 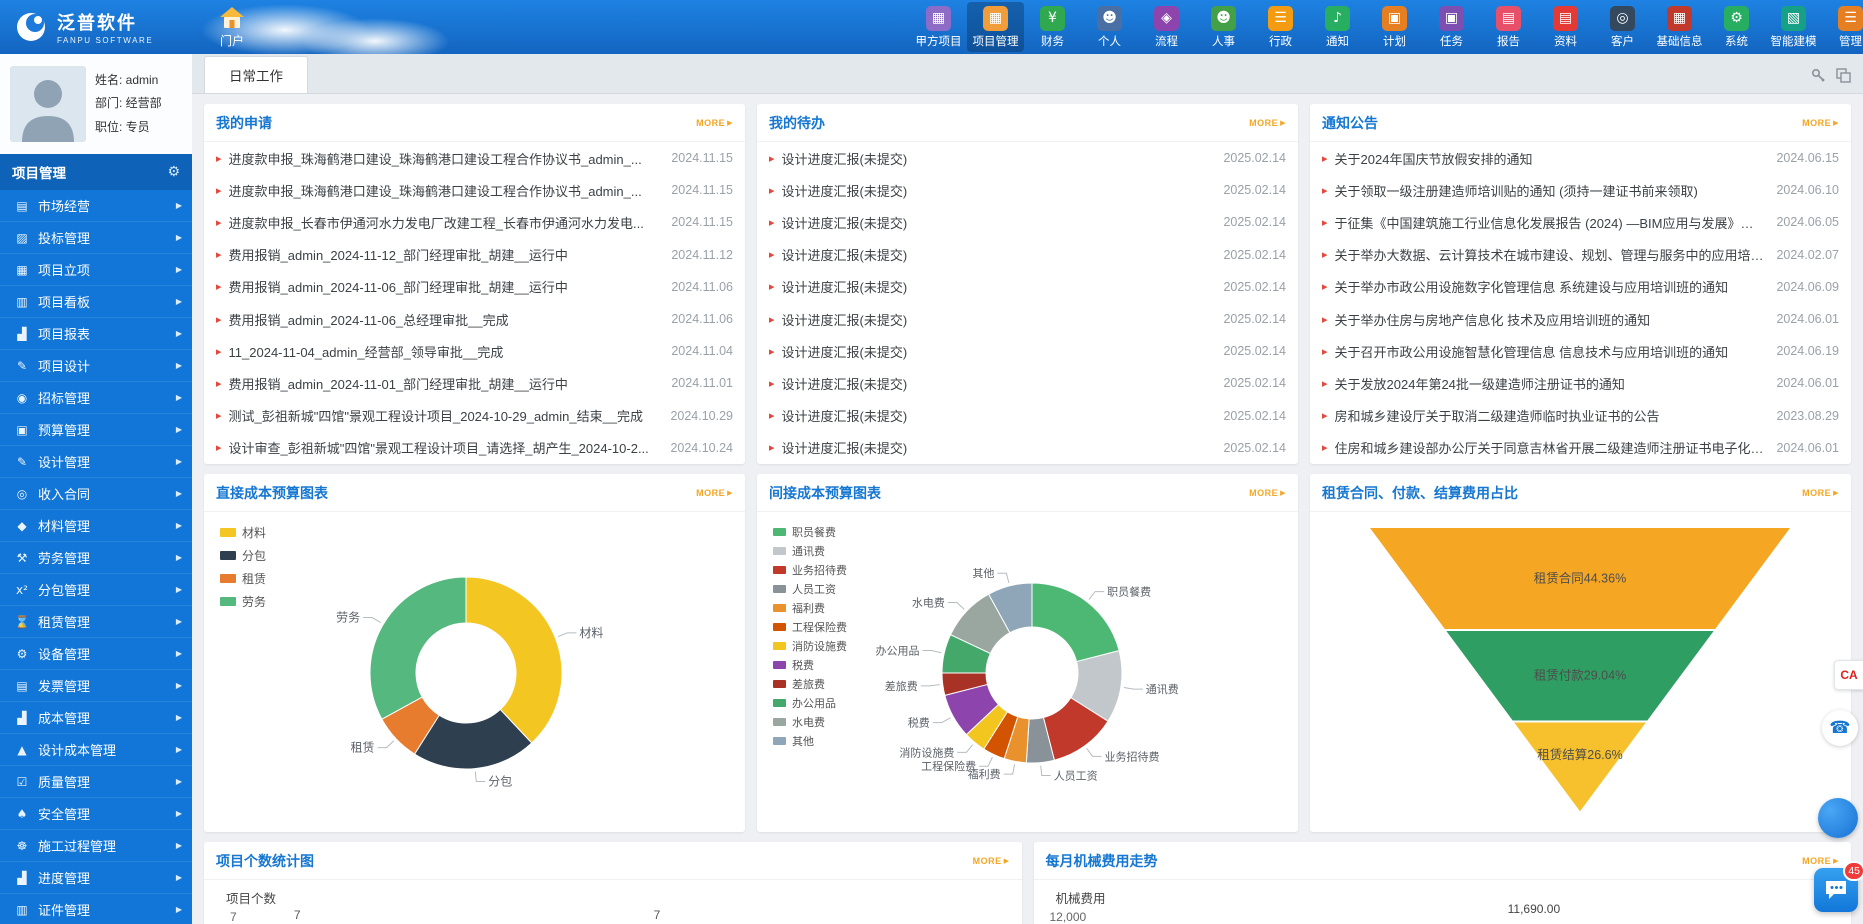 What do you see at coordinates (938, 27) in the screenshot?
I see `nav-item-owner-project: ▦ 甲方项目` at bounding box center [938, 27].